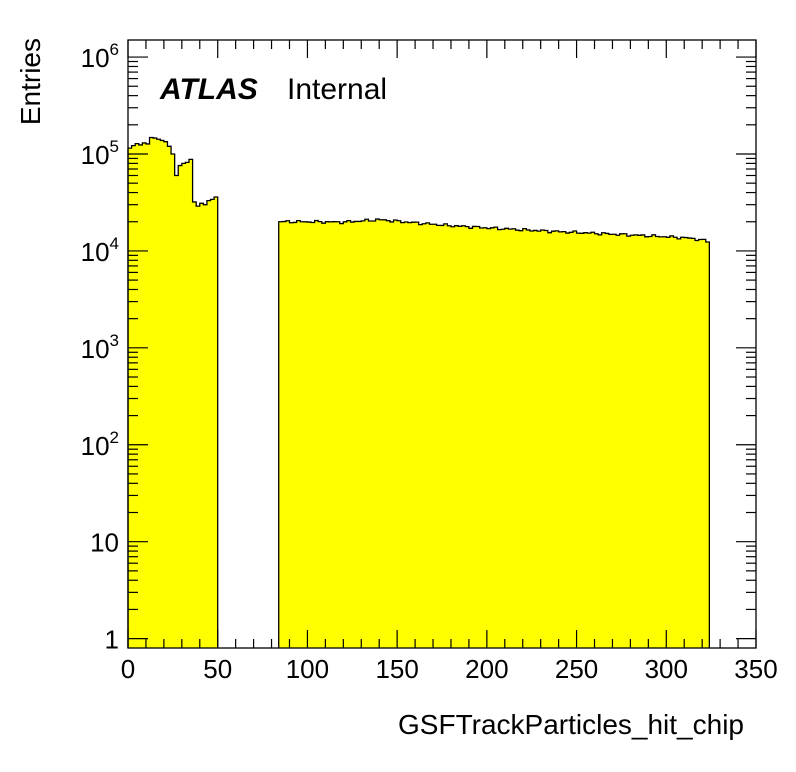 This screenshot has width=796, height=772. I want to click on x-tick-label: 150, so click(396, 669).